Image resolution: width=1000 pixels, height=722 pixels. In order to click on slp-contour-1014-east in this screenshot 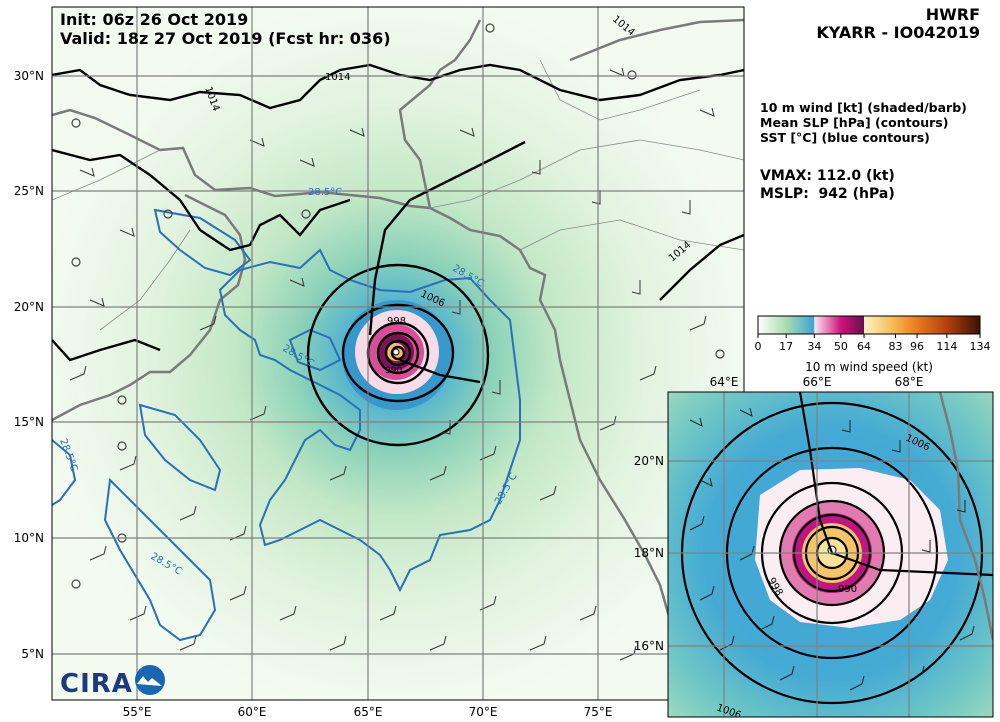, I will do `click(701, 267)`.